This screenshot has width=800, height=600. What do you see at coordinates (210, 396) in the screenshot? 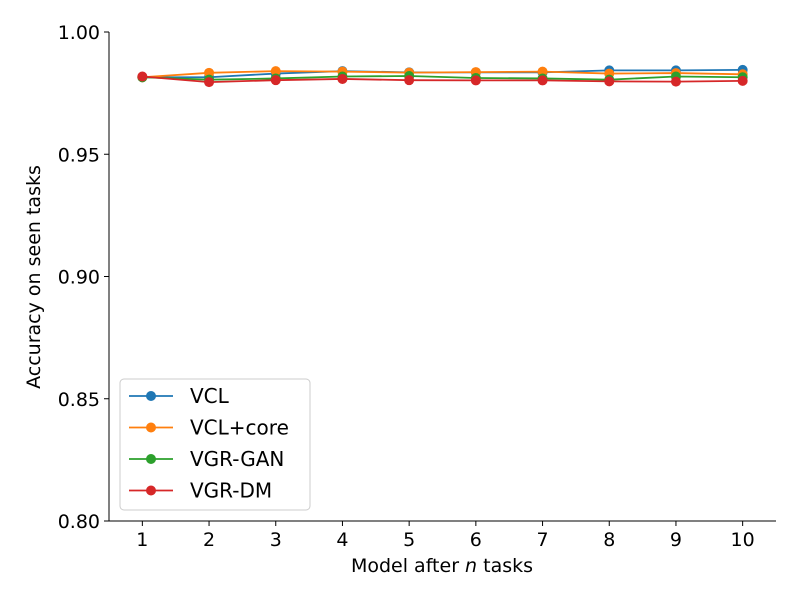
I see `legend-label-vcl: VCL` at bounding box center [210, 396].